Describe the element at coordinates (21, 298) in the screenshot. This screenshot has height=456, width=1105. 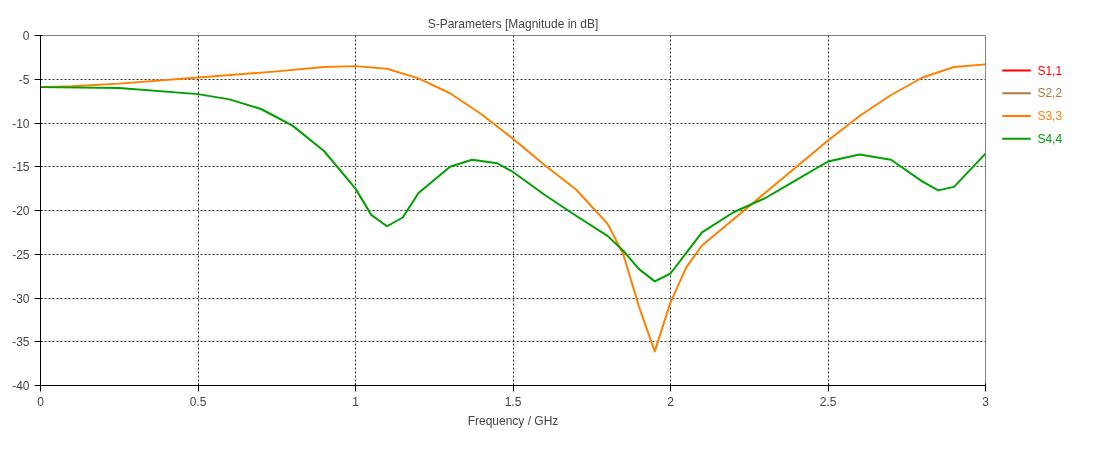
I see `y-tick-label: -30` at that location.